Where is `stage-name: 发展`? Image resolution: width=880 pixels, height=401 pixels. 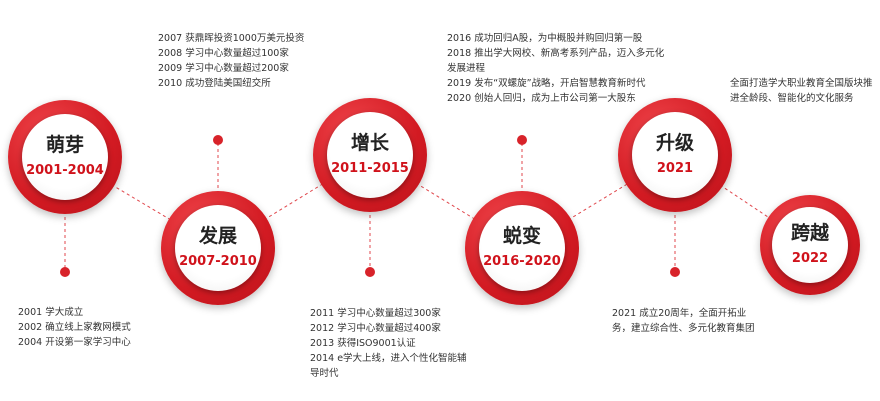
stage-name: 发展 is located at coordinates (217, 235).